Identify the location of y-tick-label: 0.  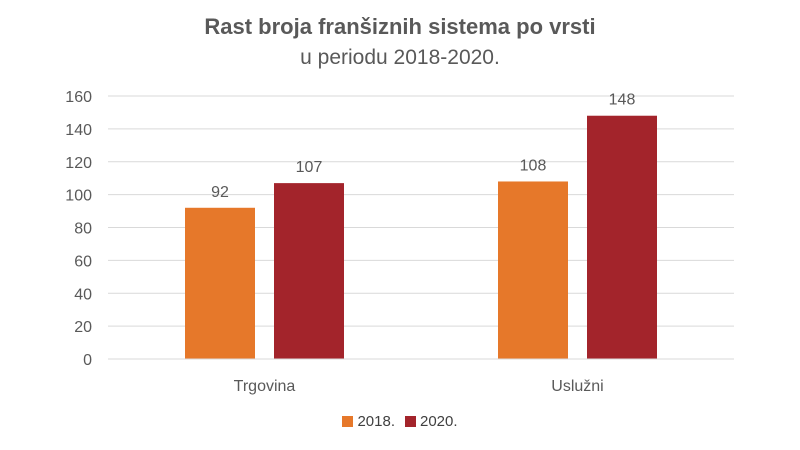
(87, 360).